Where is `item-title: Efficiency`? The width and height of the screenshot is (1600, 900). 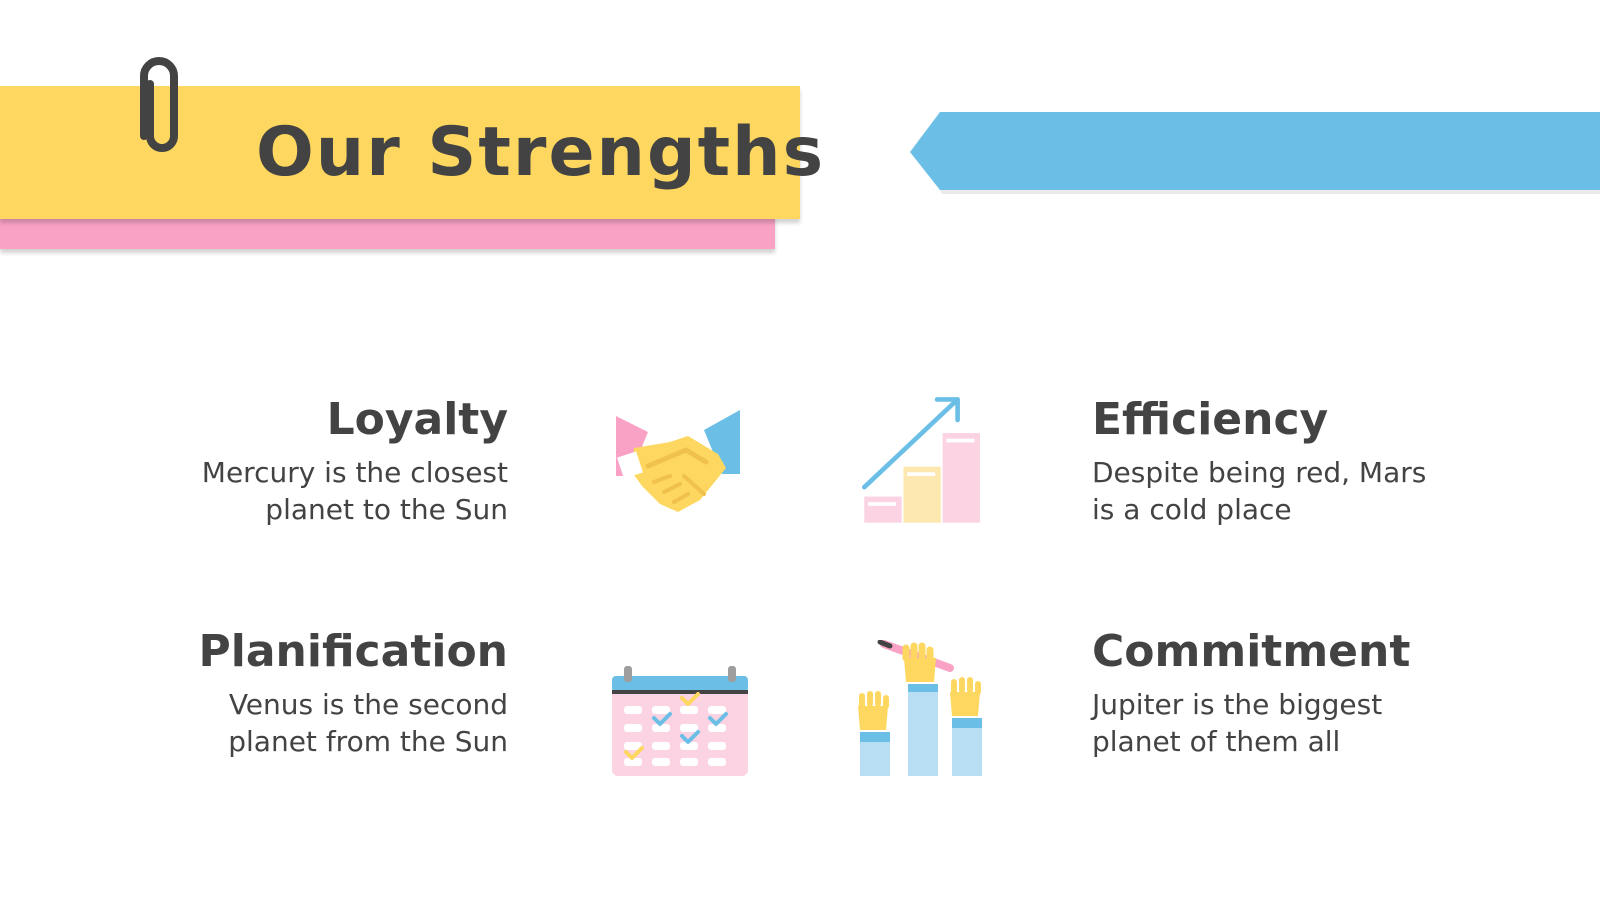 item-title: Efficiency is located at coordinates (1210, 419).